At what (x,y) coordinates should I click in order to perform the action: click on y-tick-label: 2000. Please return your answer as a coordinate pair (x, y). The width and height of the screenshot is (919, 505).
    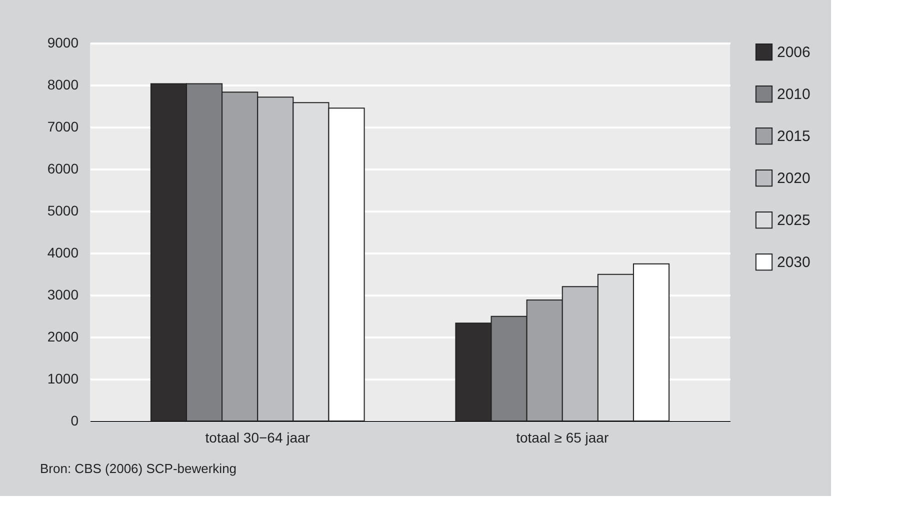
    Looking at the image, I should click on (63, 336).